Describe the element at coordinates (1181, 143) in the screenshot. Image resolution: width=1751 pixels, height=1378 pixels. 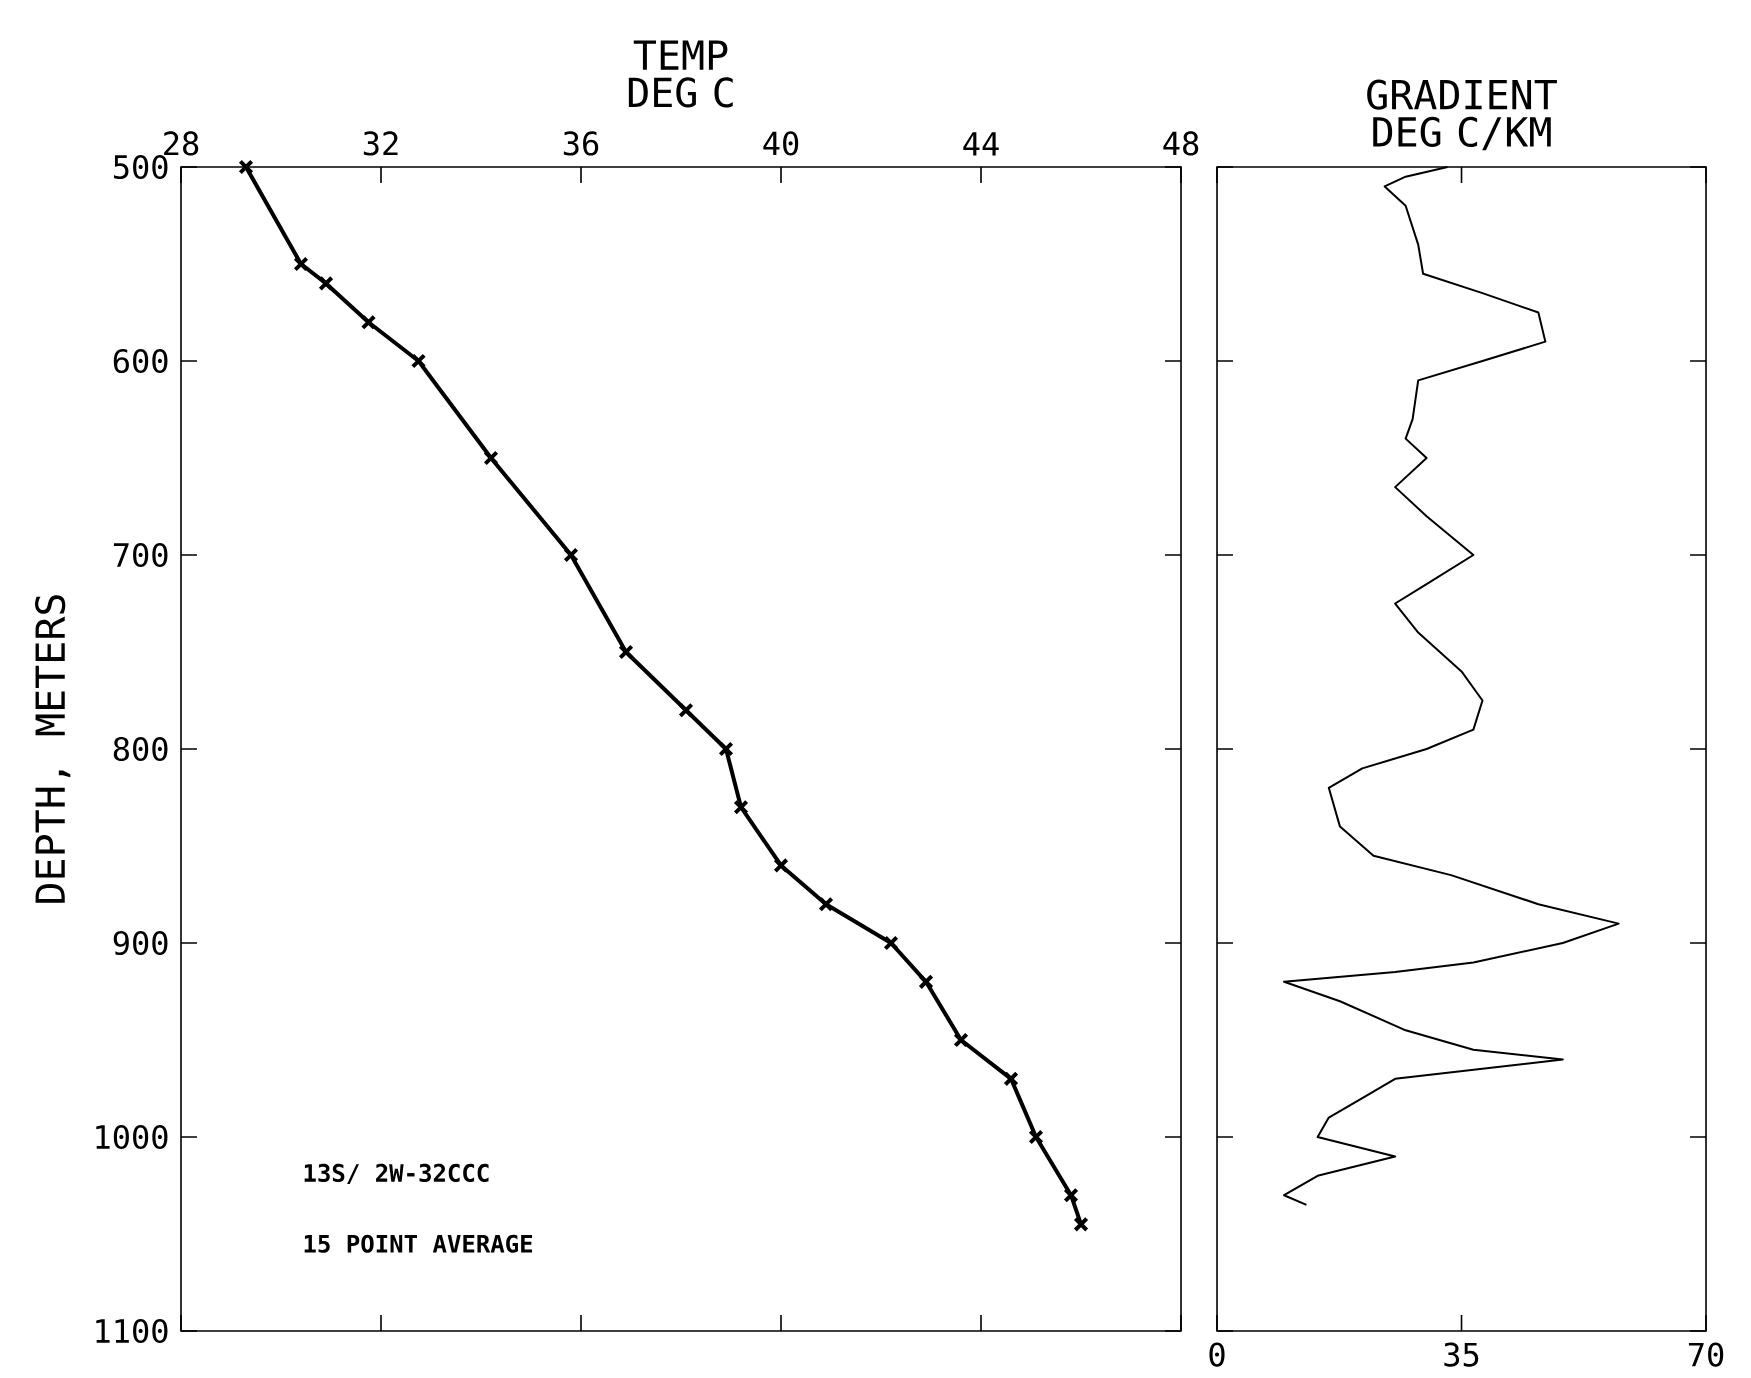
I see `x-tick-label: 48` at that location.